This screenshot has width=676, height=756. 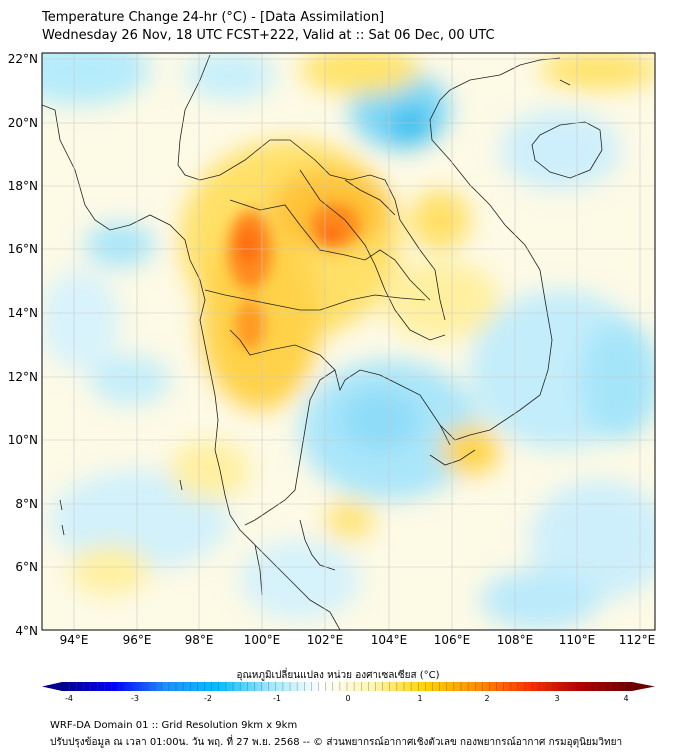 What do you see at coordinates (577, 640) in the screenshot?
I see `lon-label: 110°E` at bounding box center [577, 640].